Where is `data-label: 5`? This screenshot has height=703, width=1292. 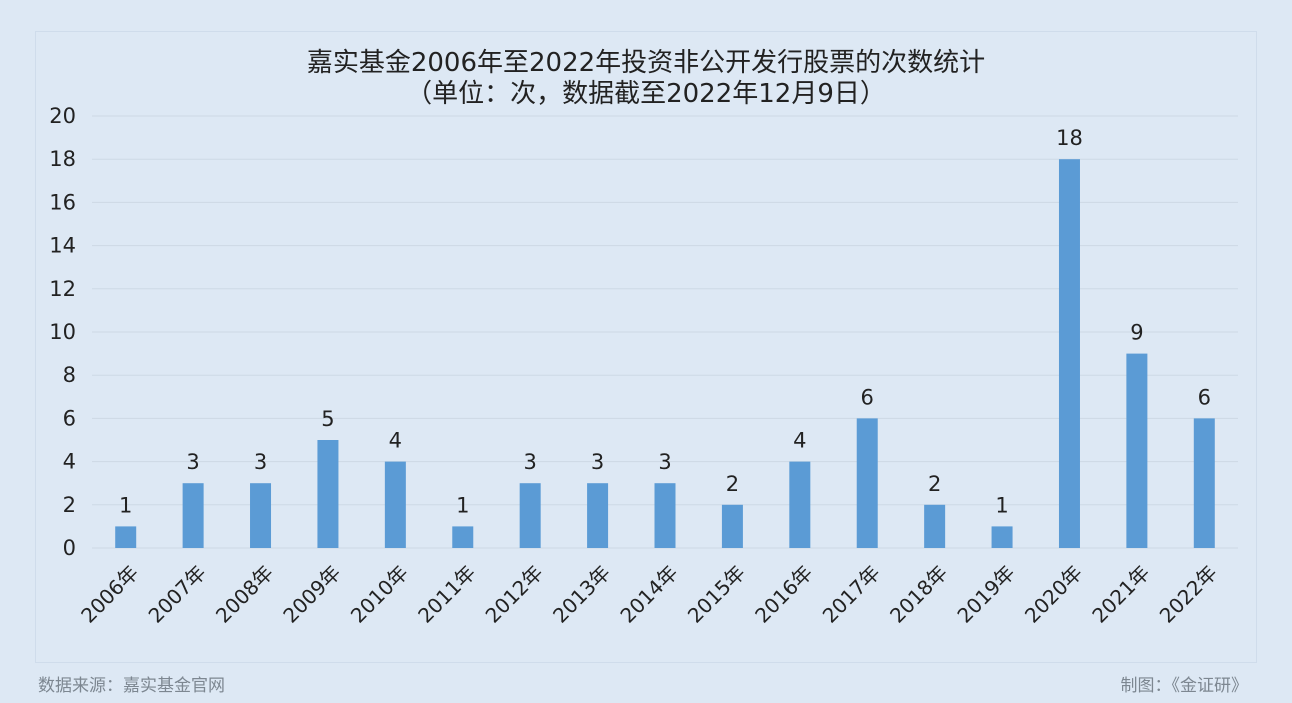
data-label: 5 is located at coordinates (327, 419).